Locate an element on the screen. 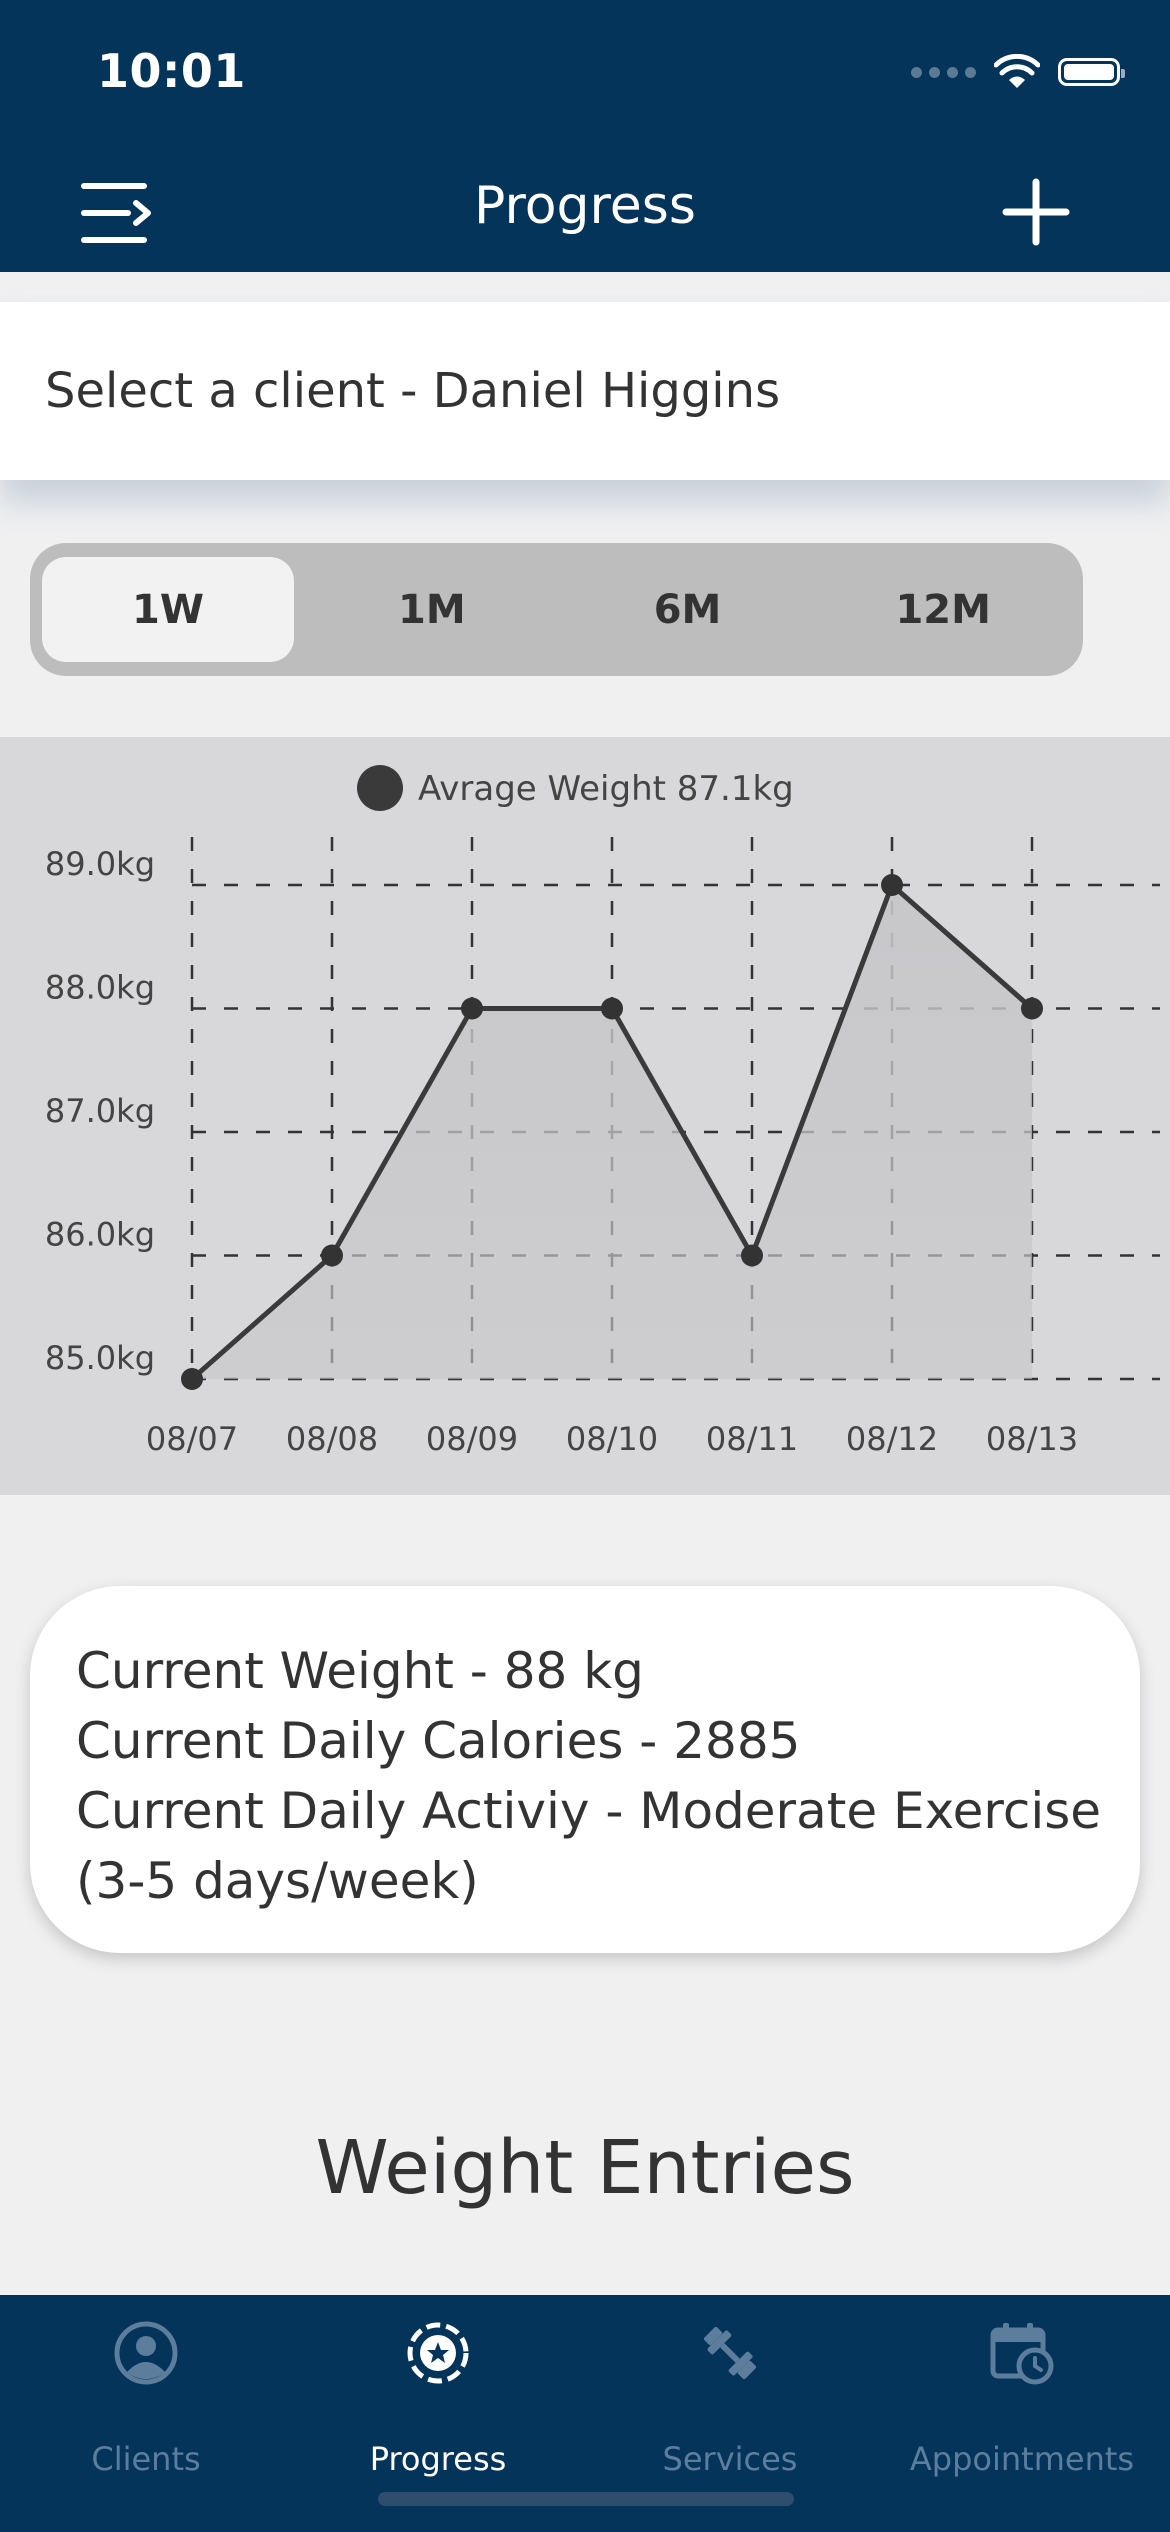 The width and height of the screenshot is (1170, 2532). tab-progress: Progress is located at coordinates (438, 2386).